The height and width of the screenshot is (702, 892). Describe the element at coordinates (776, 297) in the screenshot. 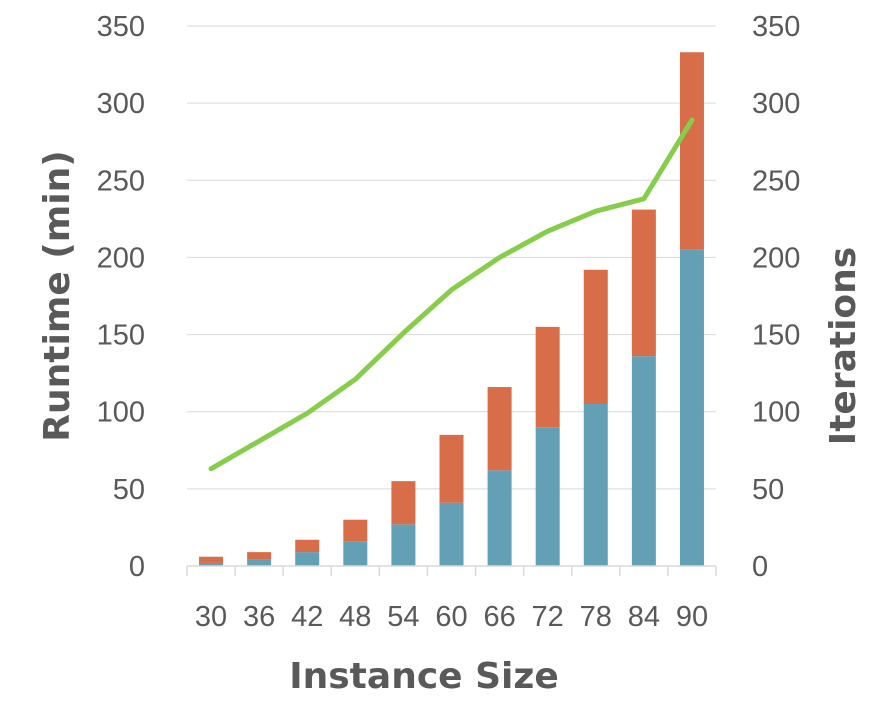

I see `right-axis-ticks: 0 50 100 150 200 250 300 350` at that location.